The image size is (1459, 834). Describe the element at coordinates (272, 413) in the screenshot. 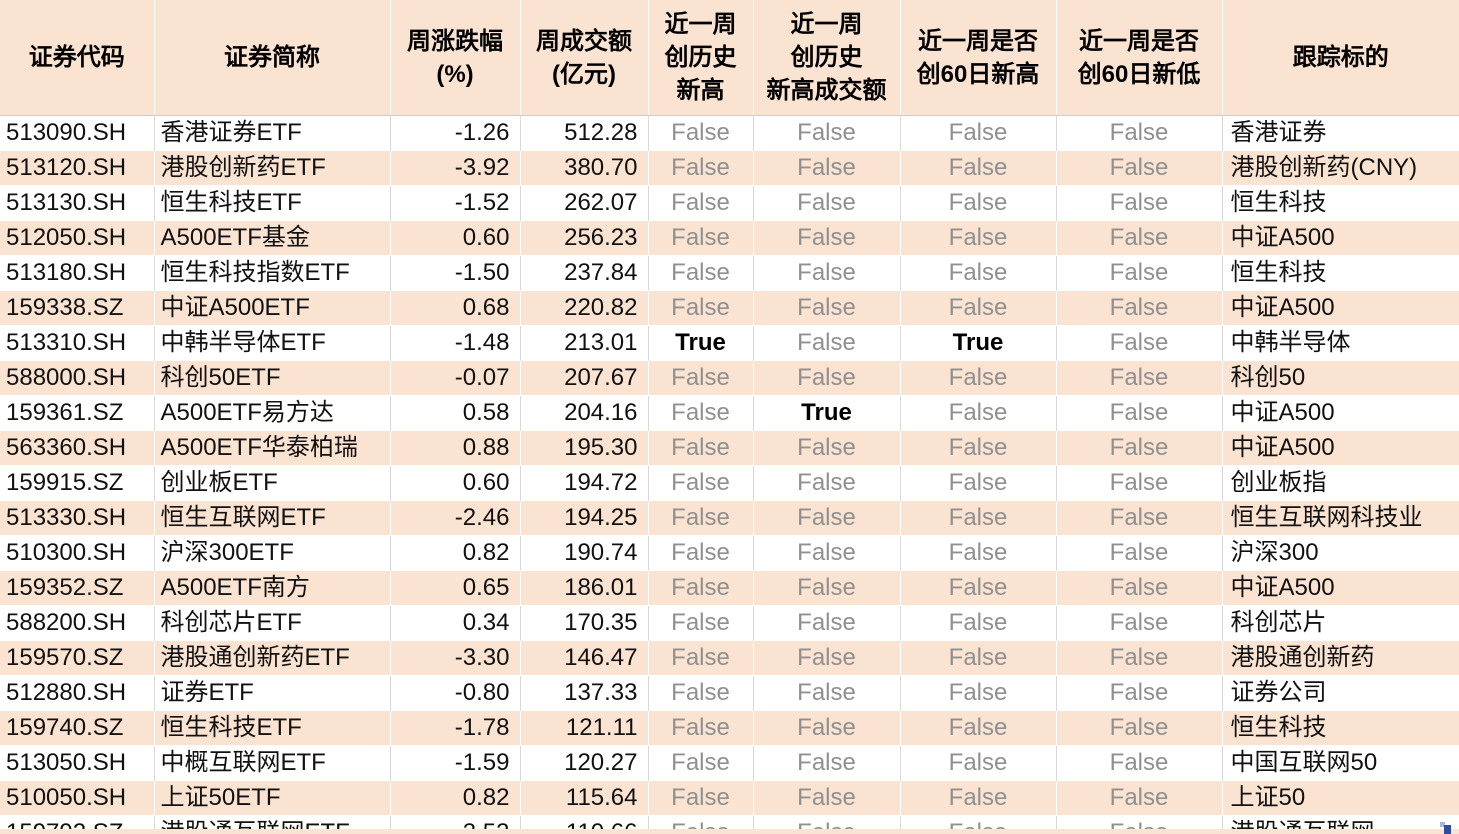

I see `cell-name: A500ETF易方达` at that location.